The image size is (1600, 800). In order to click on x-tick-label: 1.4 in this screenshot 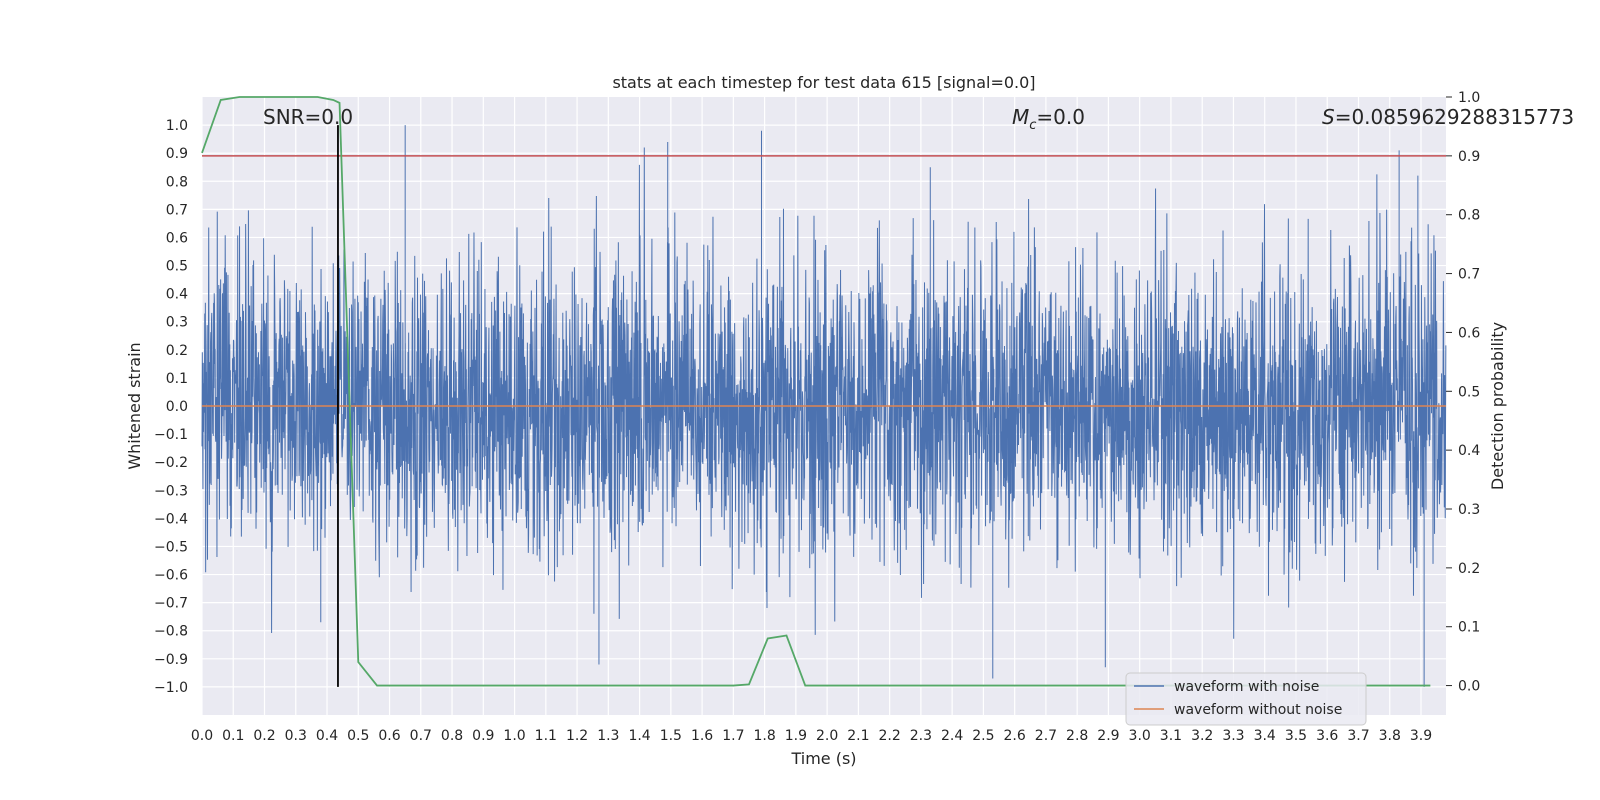, I will do `click(639, 736)`.